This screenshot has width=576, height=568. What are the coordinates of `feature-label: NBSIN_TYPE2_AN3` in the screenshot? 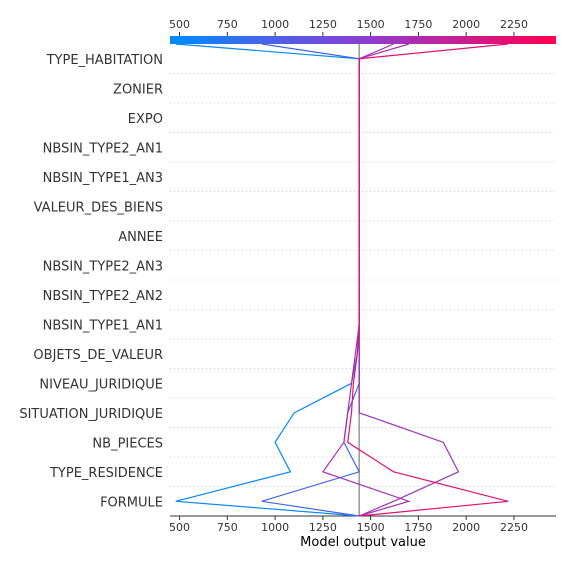 It's located at (103, 266).